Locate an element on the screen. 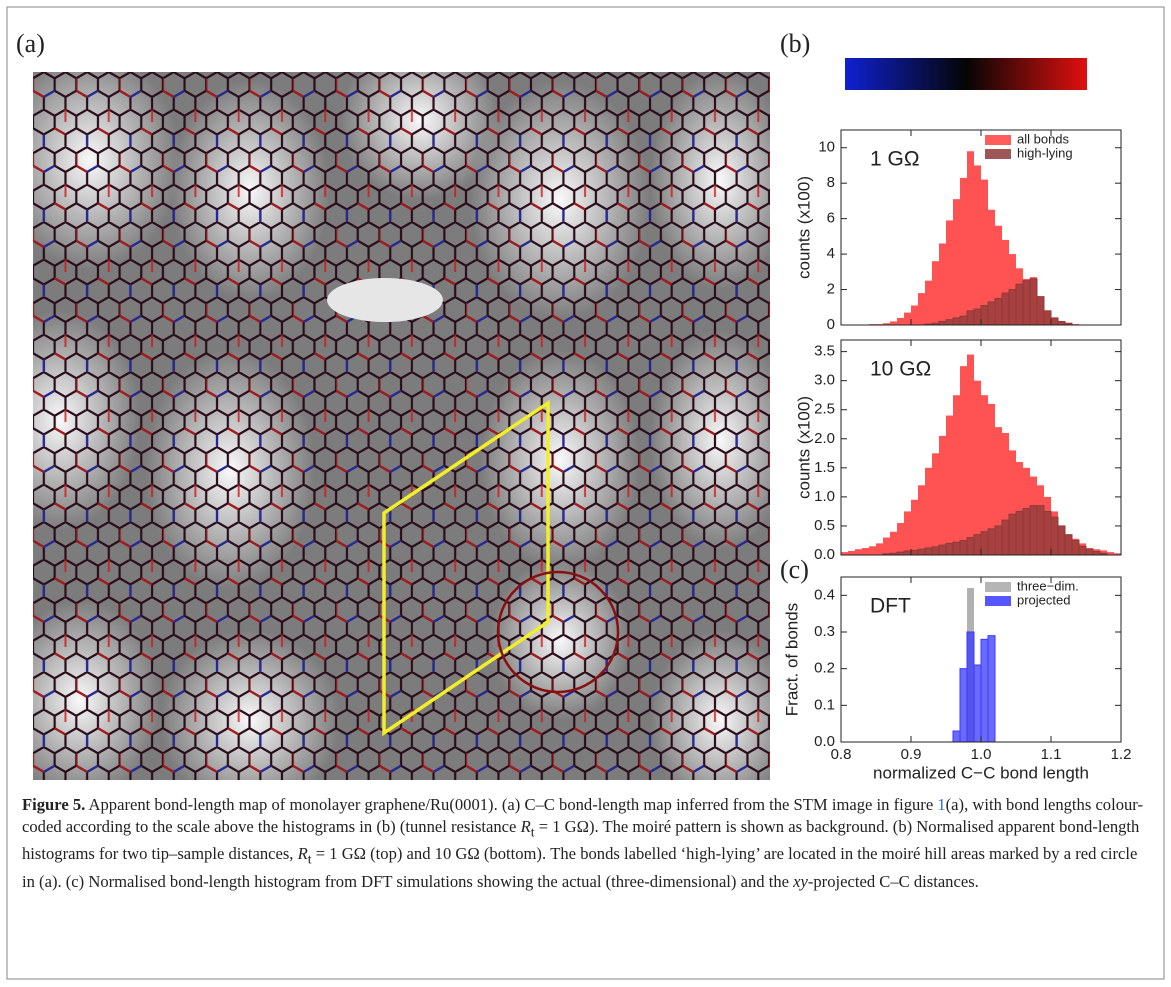 The height and width of the screenshot is (987, 1171). x-tick-label: 0.8 is located at coordinates (841, 754).